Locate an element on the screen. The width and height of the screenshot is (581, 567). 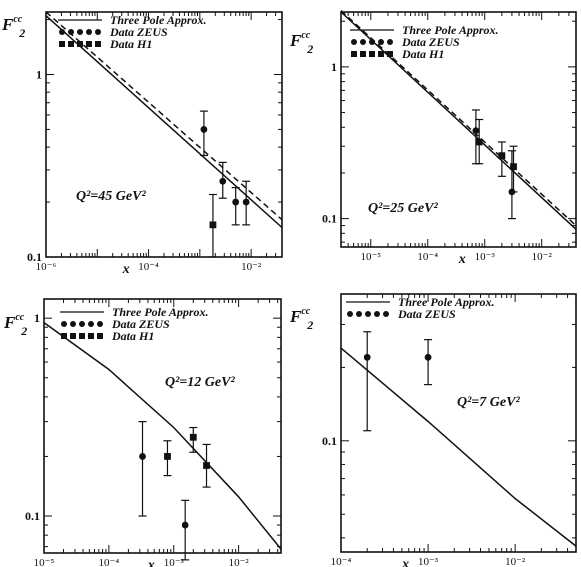
model-curve is located at coordinates (458, 447).